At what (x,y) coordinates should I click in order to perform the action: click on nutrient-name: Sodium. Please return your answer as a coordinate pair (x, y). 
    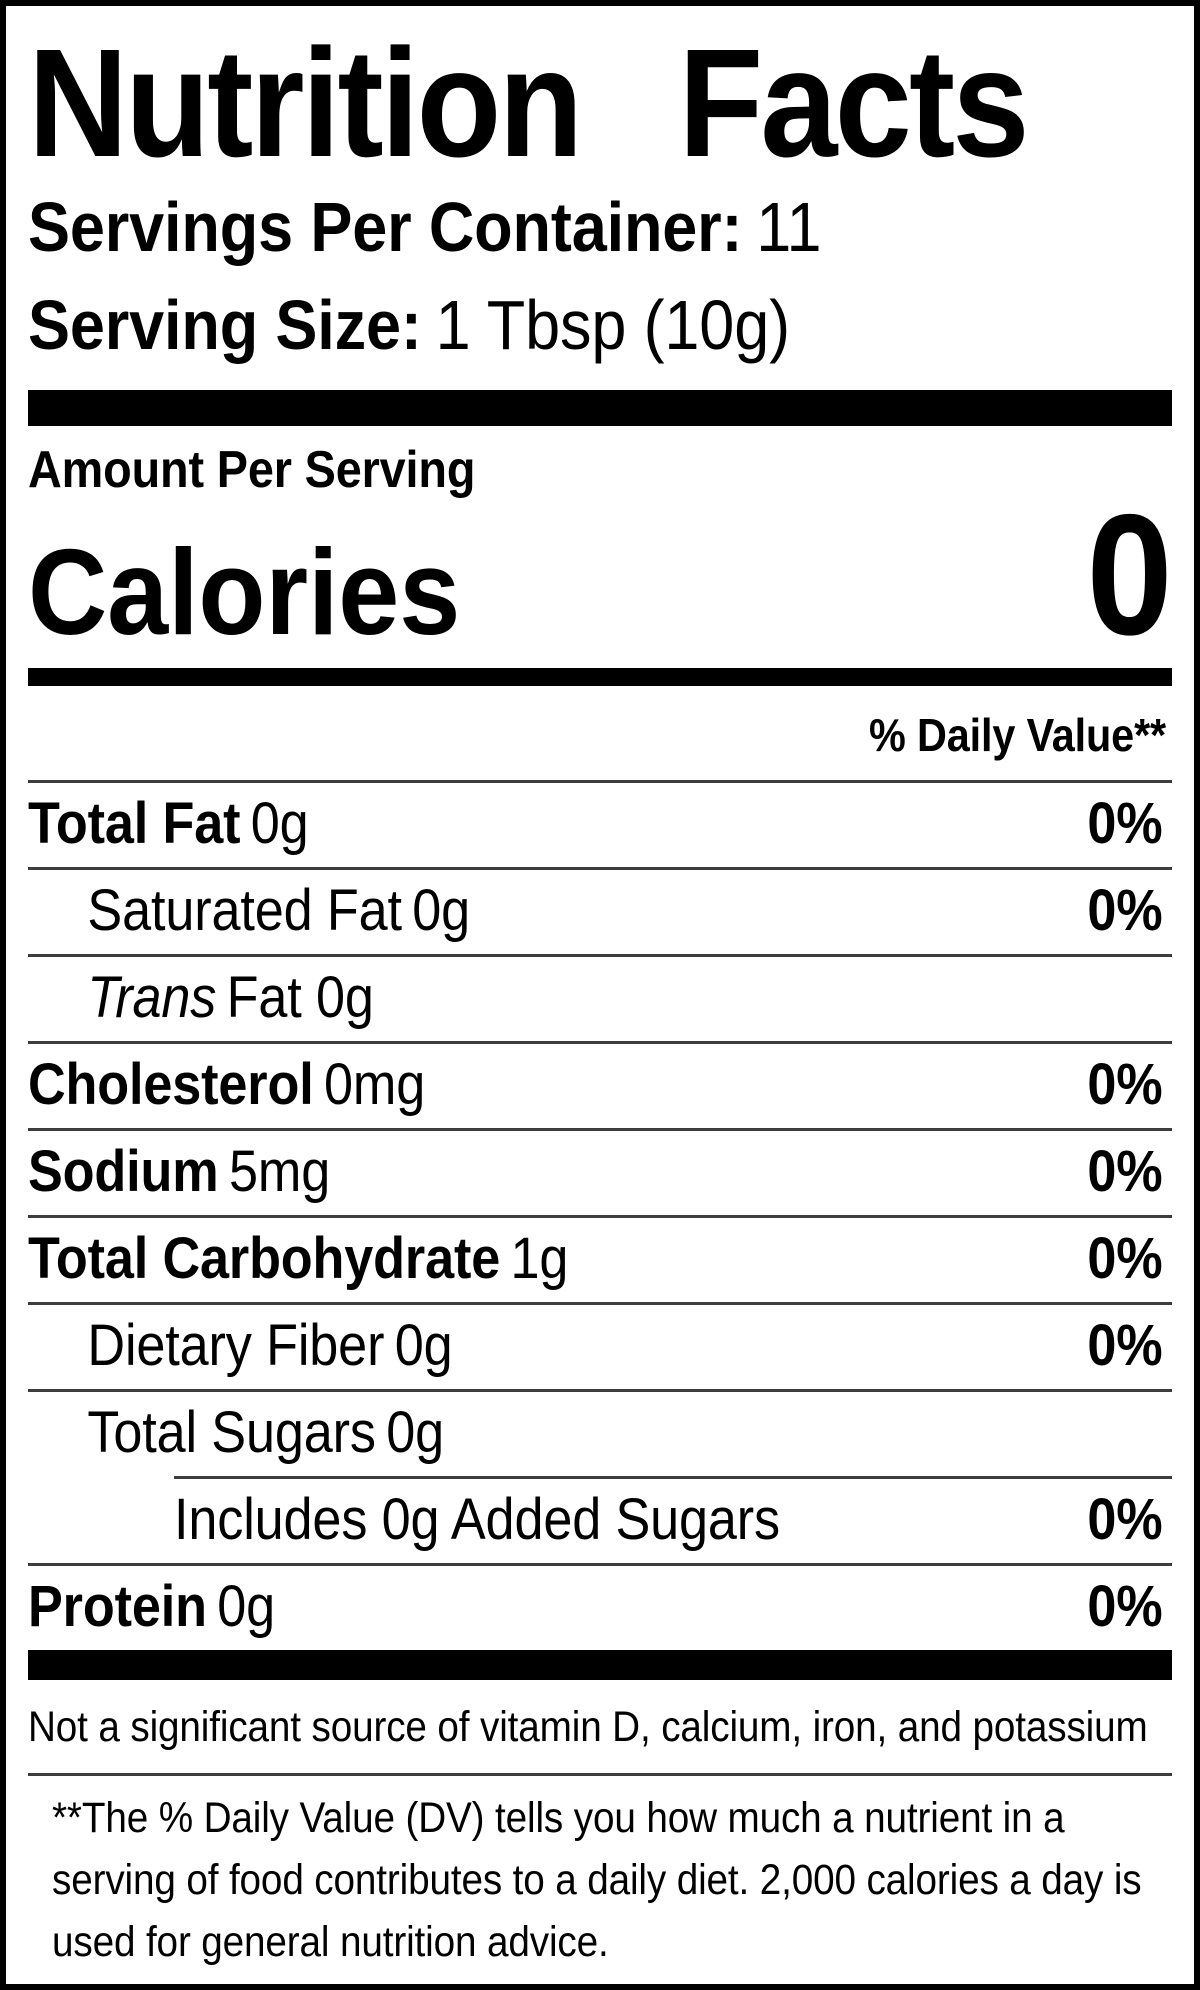
    Looking at the image, I should click on (123, 1171).